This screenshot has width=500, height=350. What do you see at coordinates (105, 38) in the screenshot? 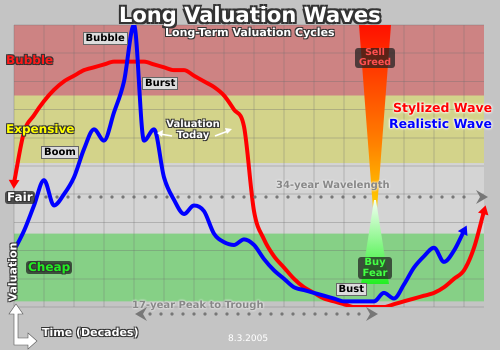
I see `annotation: Bubble` at bounding box center [105, 38].